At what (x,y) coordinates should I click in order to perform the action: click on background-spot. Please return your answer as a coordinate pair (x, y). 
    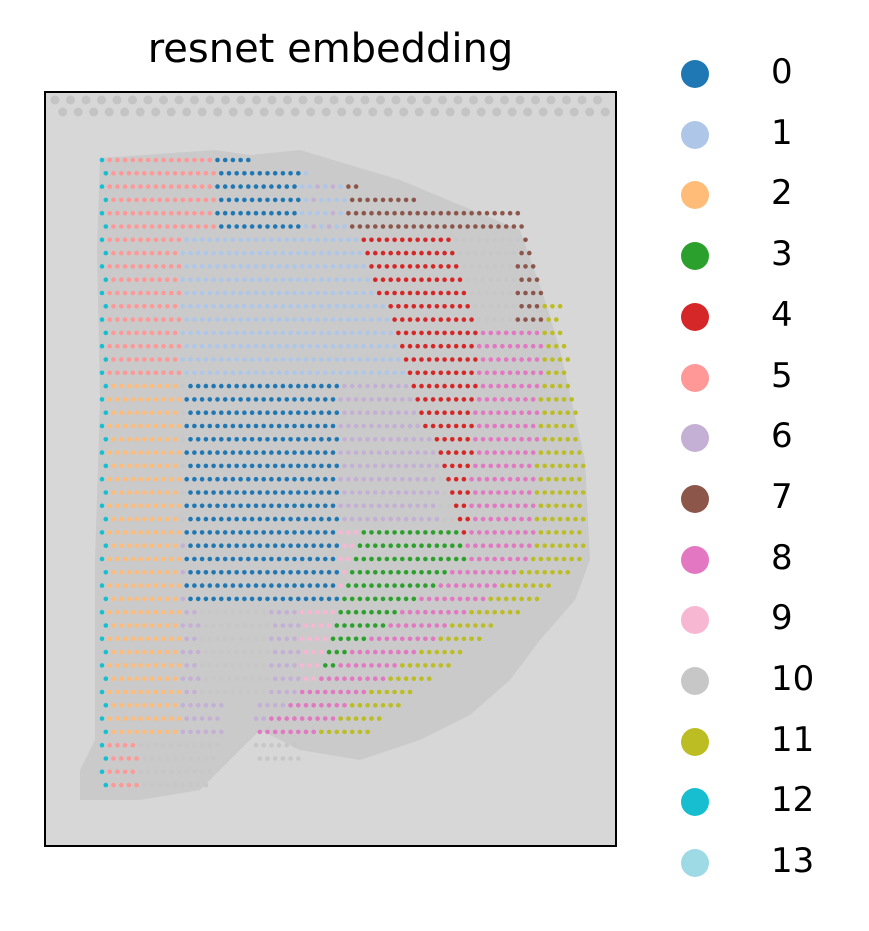
    Looking at the image, I should click on (295, 112).